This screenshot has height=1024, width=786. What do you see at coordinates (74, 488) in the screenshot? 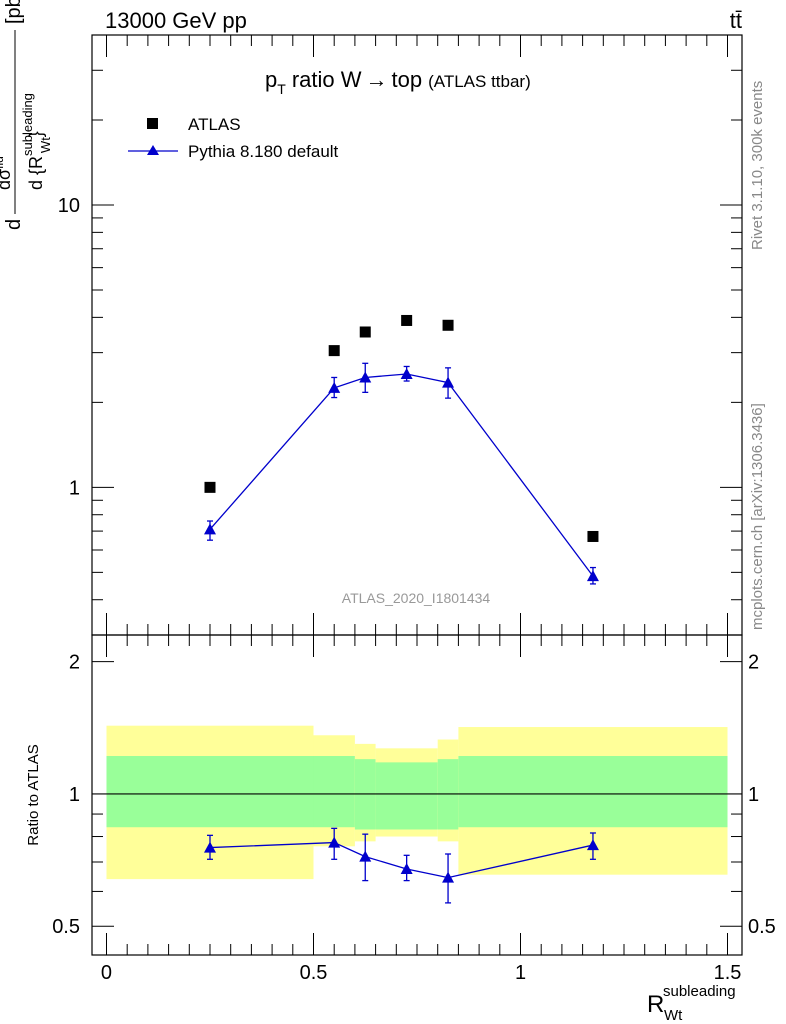
I see `y-tick-label: 1` at bounding box center [74, 488].